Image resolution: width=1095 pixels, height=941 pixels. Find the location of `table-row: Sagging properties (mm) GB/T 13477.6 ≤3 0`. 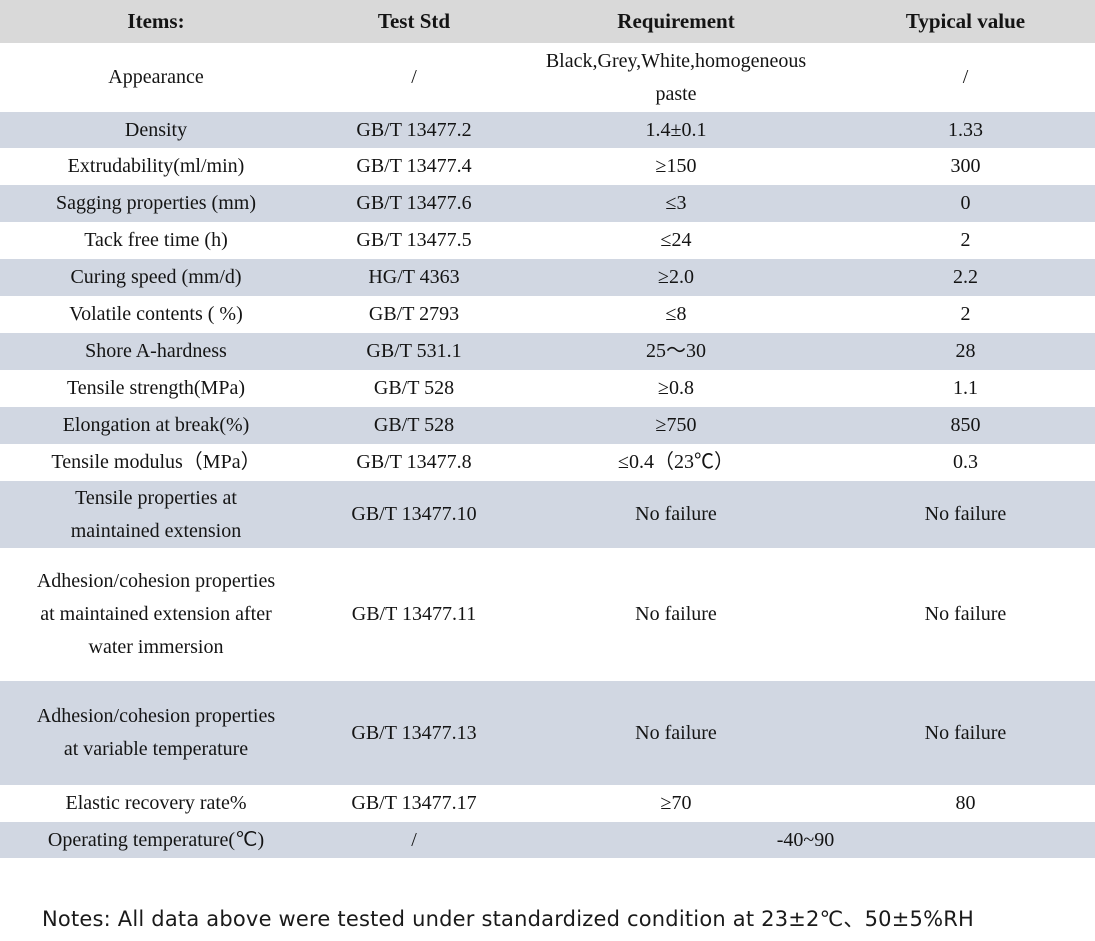

table-row: Sagging properties (mm) GB/T 13477.6 ≤3 0 is located at coordinates (547, 203).